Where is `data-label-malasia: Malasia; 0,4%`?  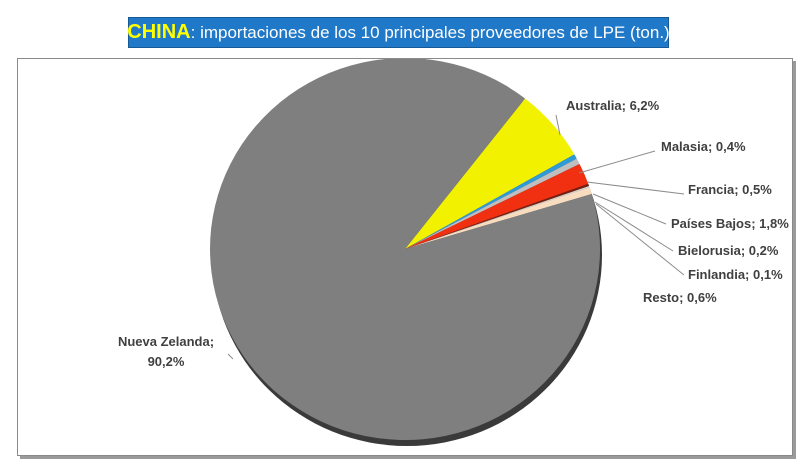
data-label-malasia: Malasia; 0,4% is located at coordinates (703, 146).